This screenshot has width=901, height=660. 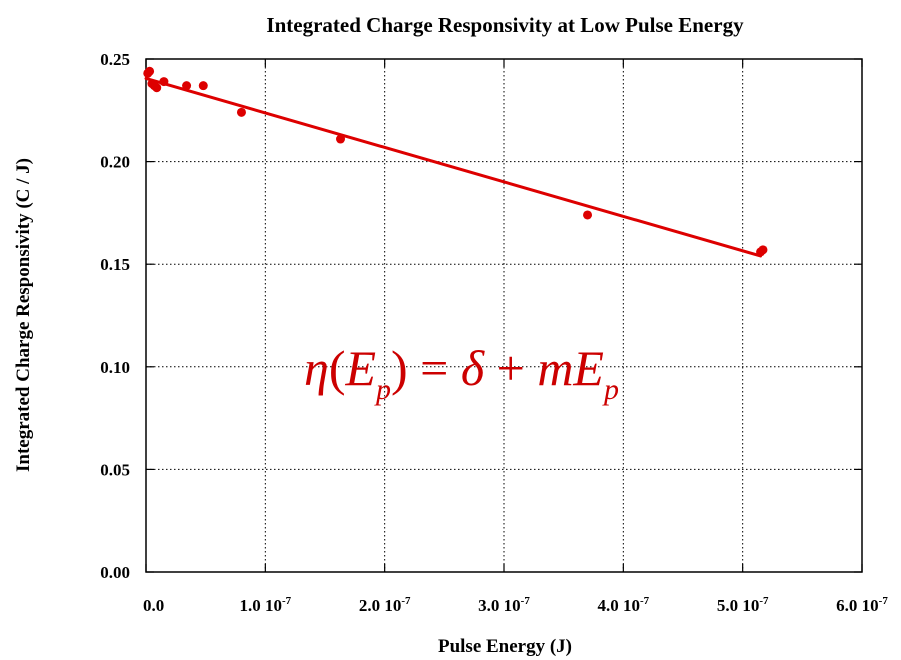 I want to click on y-axis-label: Integrated Charge Responsivity (C / J), so click(x=23, y=315).